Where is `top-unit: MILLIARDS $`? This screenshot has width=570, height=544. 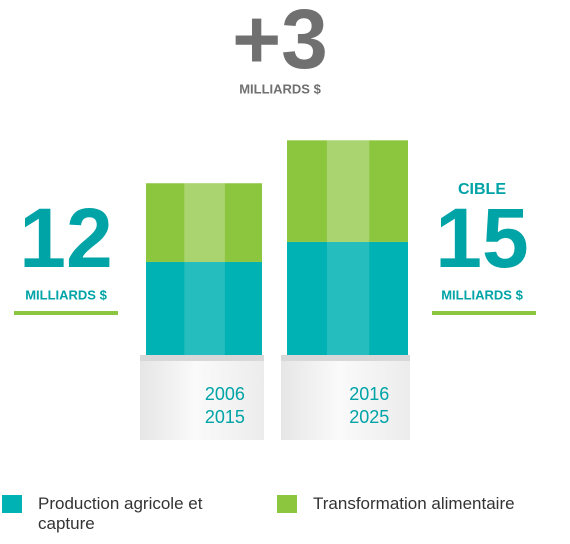 top-unit: MILLIARDS $ is located at coordinates (280, 88).